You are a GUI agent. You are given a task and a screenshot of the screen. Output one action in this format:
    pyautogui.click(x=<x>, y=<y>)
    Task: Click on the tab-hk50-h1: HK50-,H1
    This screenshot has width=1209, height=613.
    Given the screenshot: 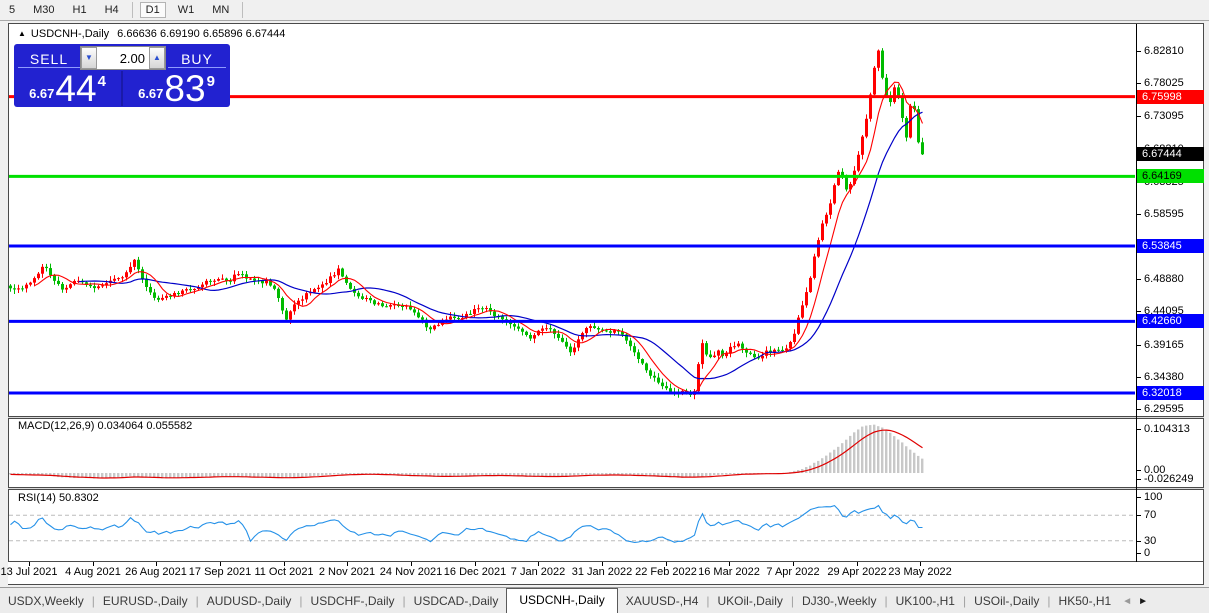 What is the action you would take?
    pyautogui.click(x=1085, y=601)
    